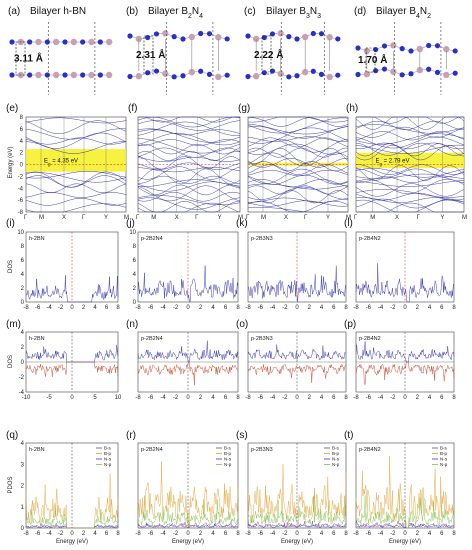 This screenshot has width=472, height=550. Describe the element at coordinates (152, 239) in the screenshot. I see `inset-label: p-2B2N4` at that location.